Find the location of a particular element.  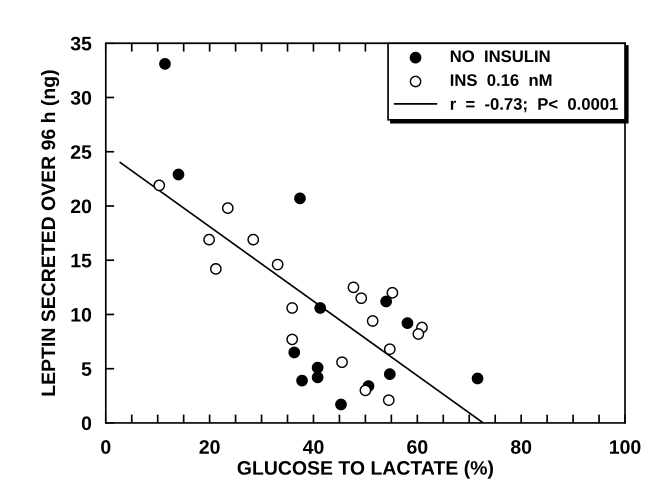

x-tick-label: 60 is located at coordinates (417, 447).